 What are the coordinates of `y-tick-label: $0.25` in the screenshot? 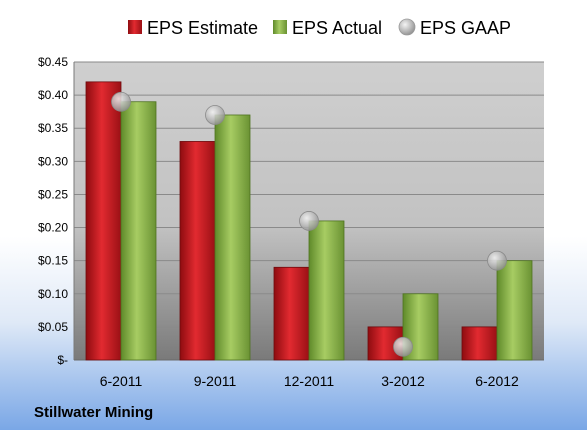 It's located at (53, 194).